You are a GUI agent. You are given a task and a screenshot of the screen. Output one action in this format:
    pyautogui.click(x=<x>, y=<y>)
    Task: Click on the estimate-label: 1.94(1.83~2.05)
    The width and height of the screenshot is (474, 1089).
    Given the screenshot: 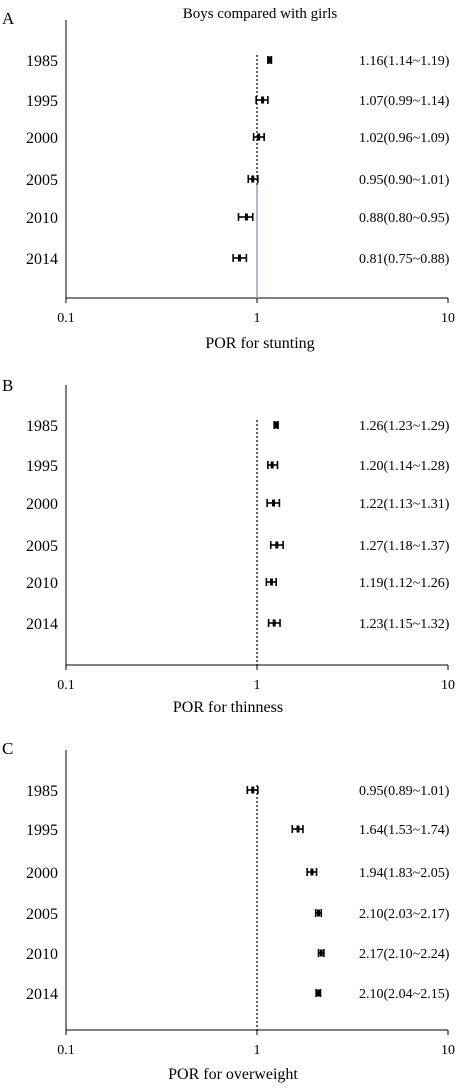 What is the action you would take?
    pyautogui.click(x=404, y=873)
    